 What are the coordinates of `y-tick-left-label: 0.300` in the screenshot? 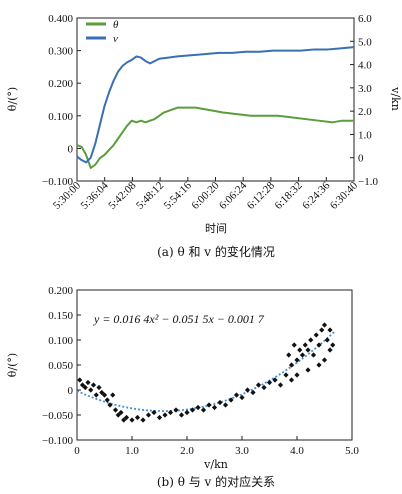 It's located at (60, 52).